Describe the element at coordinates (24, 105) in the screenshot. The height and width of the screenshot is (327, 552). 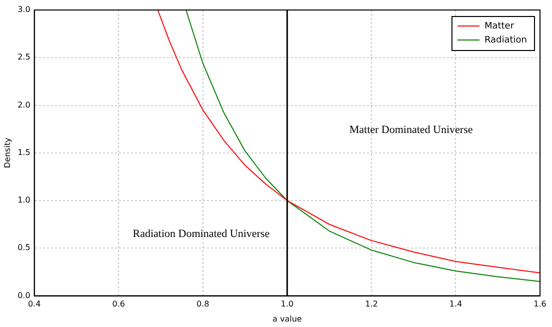
I see `y-tick-label: 2.0` at that location.